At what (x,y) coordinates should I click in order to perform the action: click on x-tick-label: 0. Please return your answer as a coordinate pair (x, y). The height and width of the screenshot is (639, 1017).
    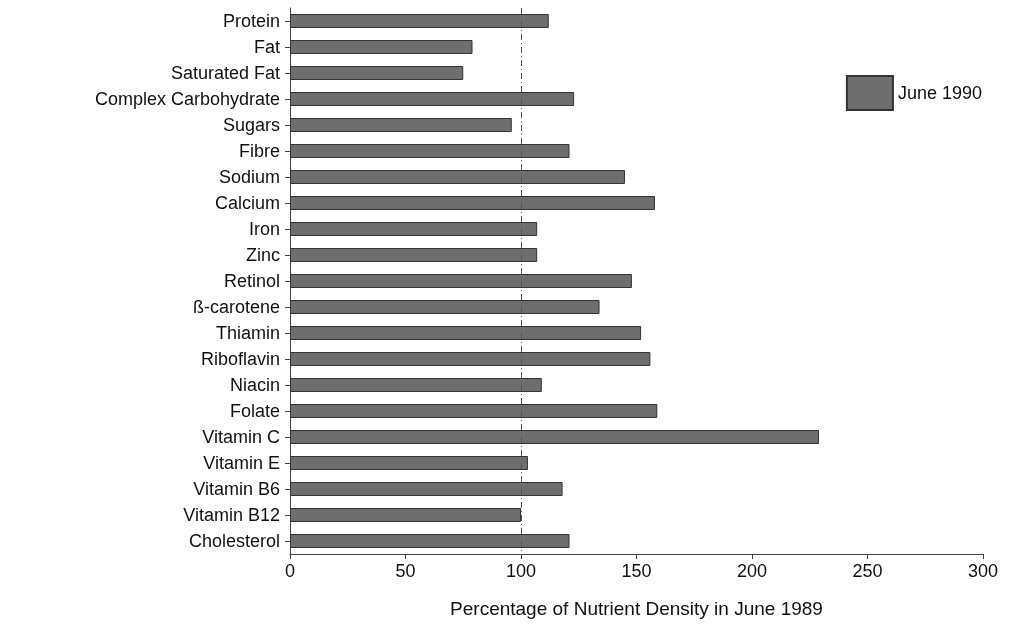
    Looking at the image, I should click on (290, 571).